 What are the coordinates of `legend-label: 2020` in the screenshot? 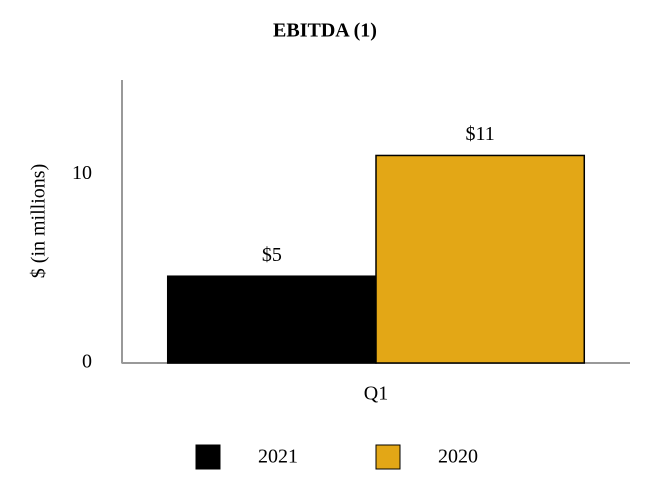 It's located at (458, 457).